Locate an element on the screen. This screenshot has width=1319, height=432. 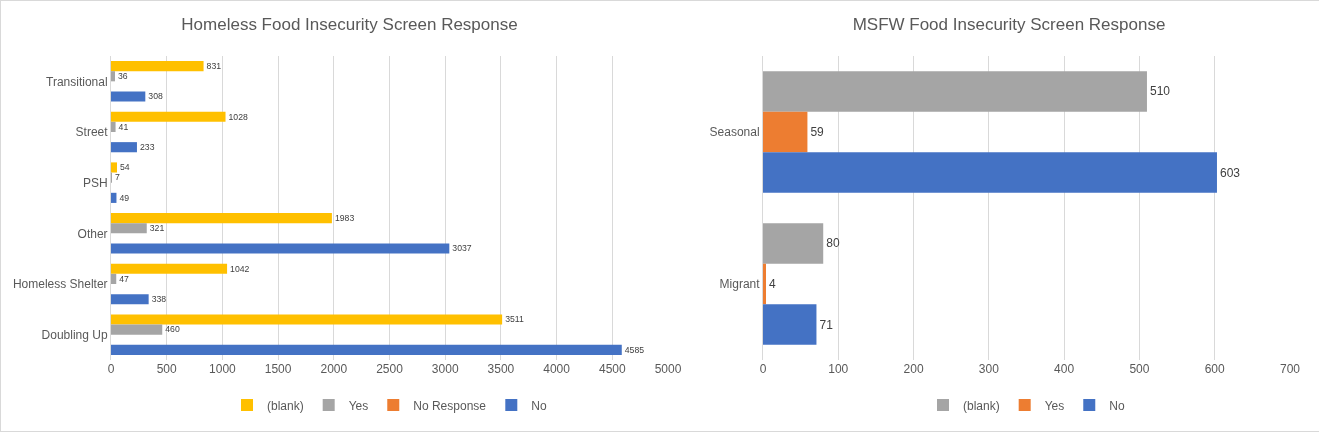
data-label: 54 is located at coordinates (125, 167).